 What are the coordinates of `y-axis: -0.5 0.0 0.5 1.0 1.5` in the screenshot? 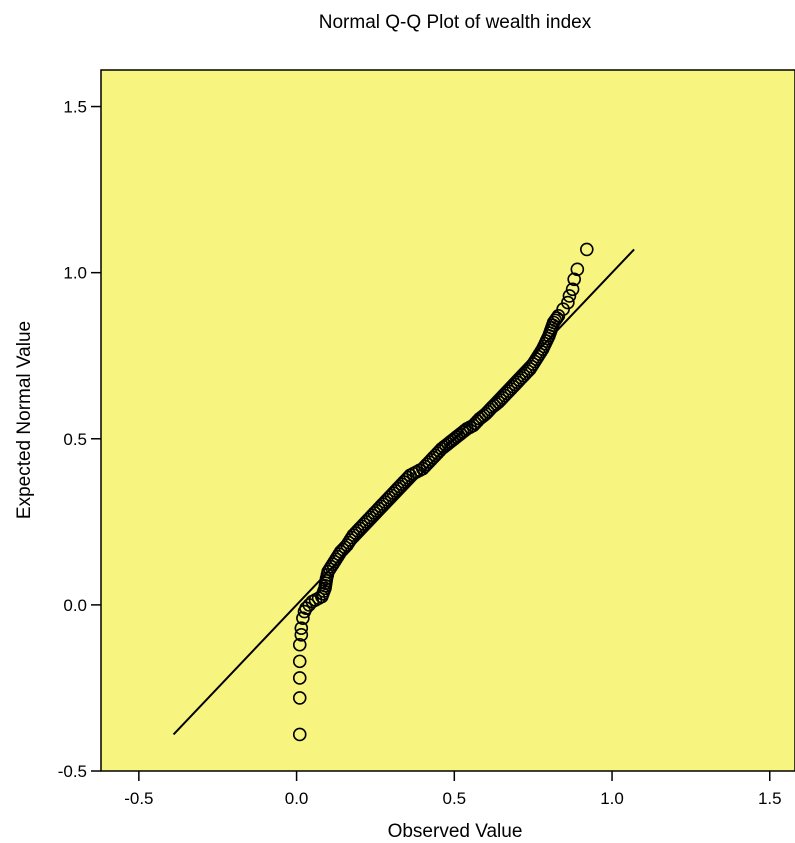 It's located at (79, 439).